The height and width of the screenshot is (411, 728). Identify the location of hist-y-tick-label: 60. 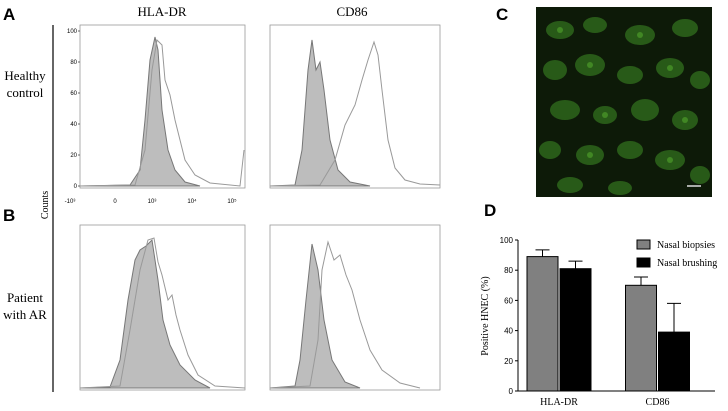
(73, 94).